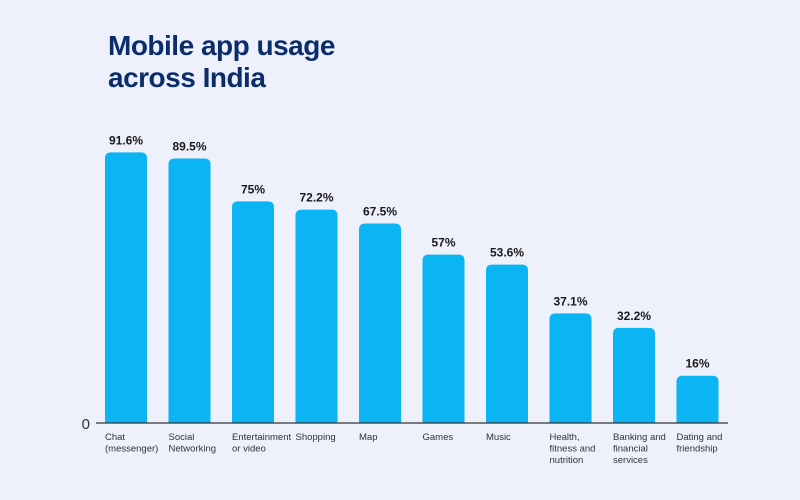  Describe the element at coordinates (189, 147) in the screenshot. I see `bar-value-label-1: 89.5%` at that location.